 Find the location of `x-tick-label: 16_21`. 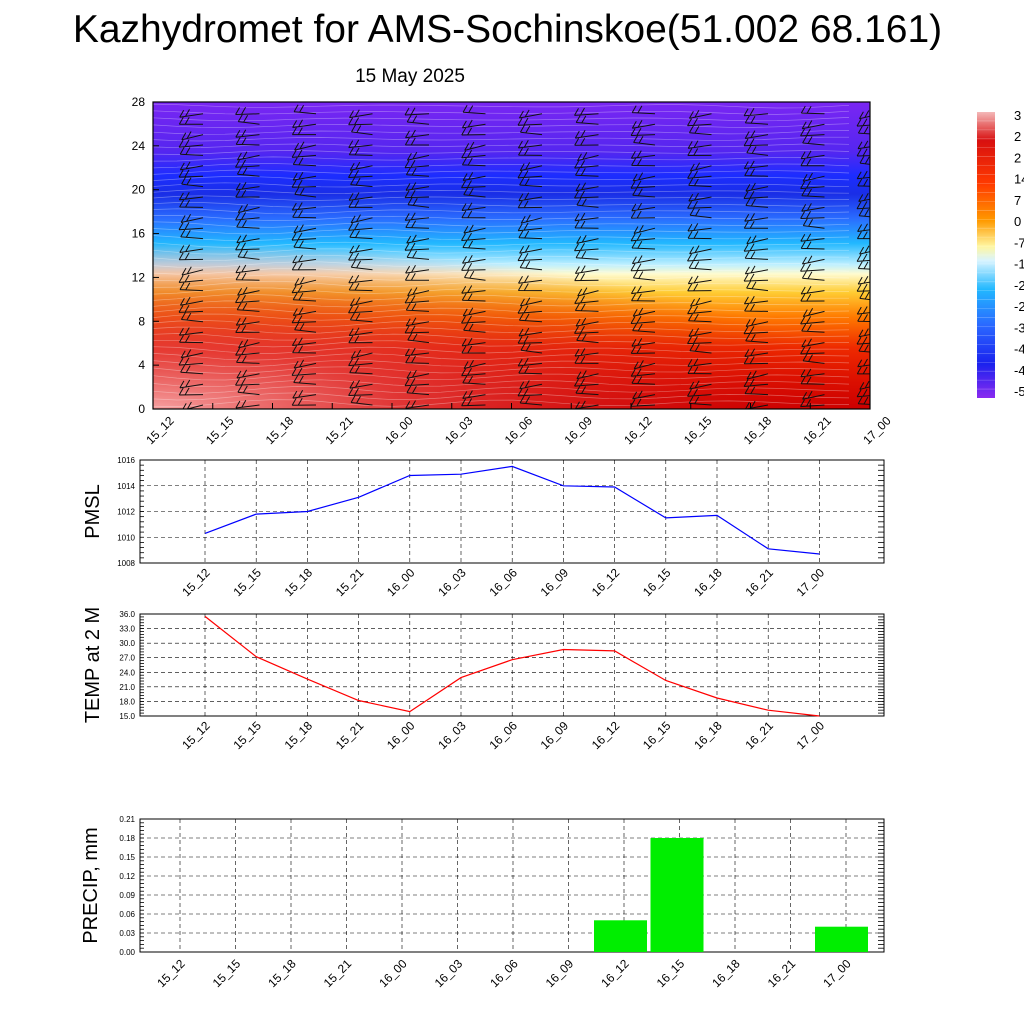

x-tick-label: 16_21 is located at coordinates (759, 735).